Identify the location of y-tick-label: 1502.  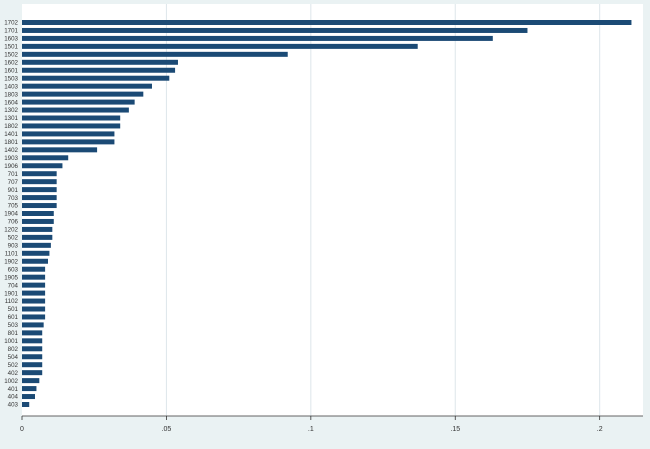
(11, 55).